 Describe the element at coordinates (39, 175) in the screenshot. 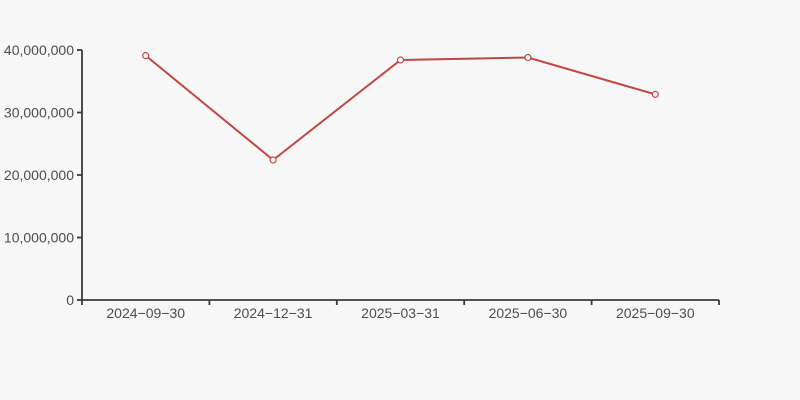

I see `y-tick-label: 20,000,000` at that location.